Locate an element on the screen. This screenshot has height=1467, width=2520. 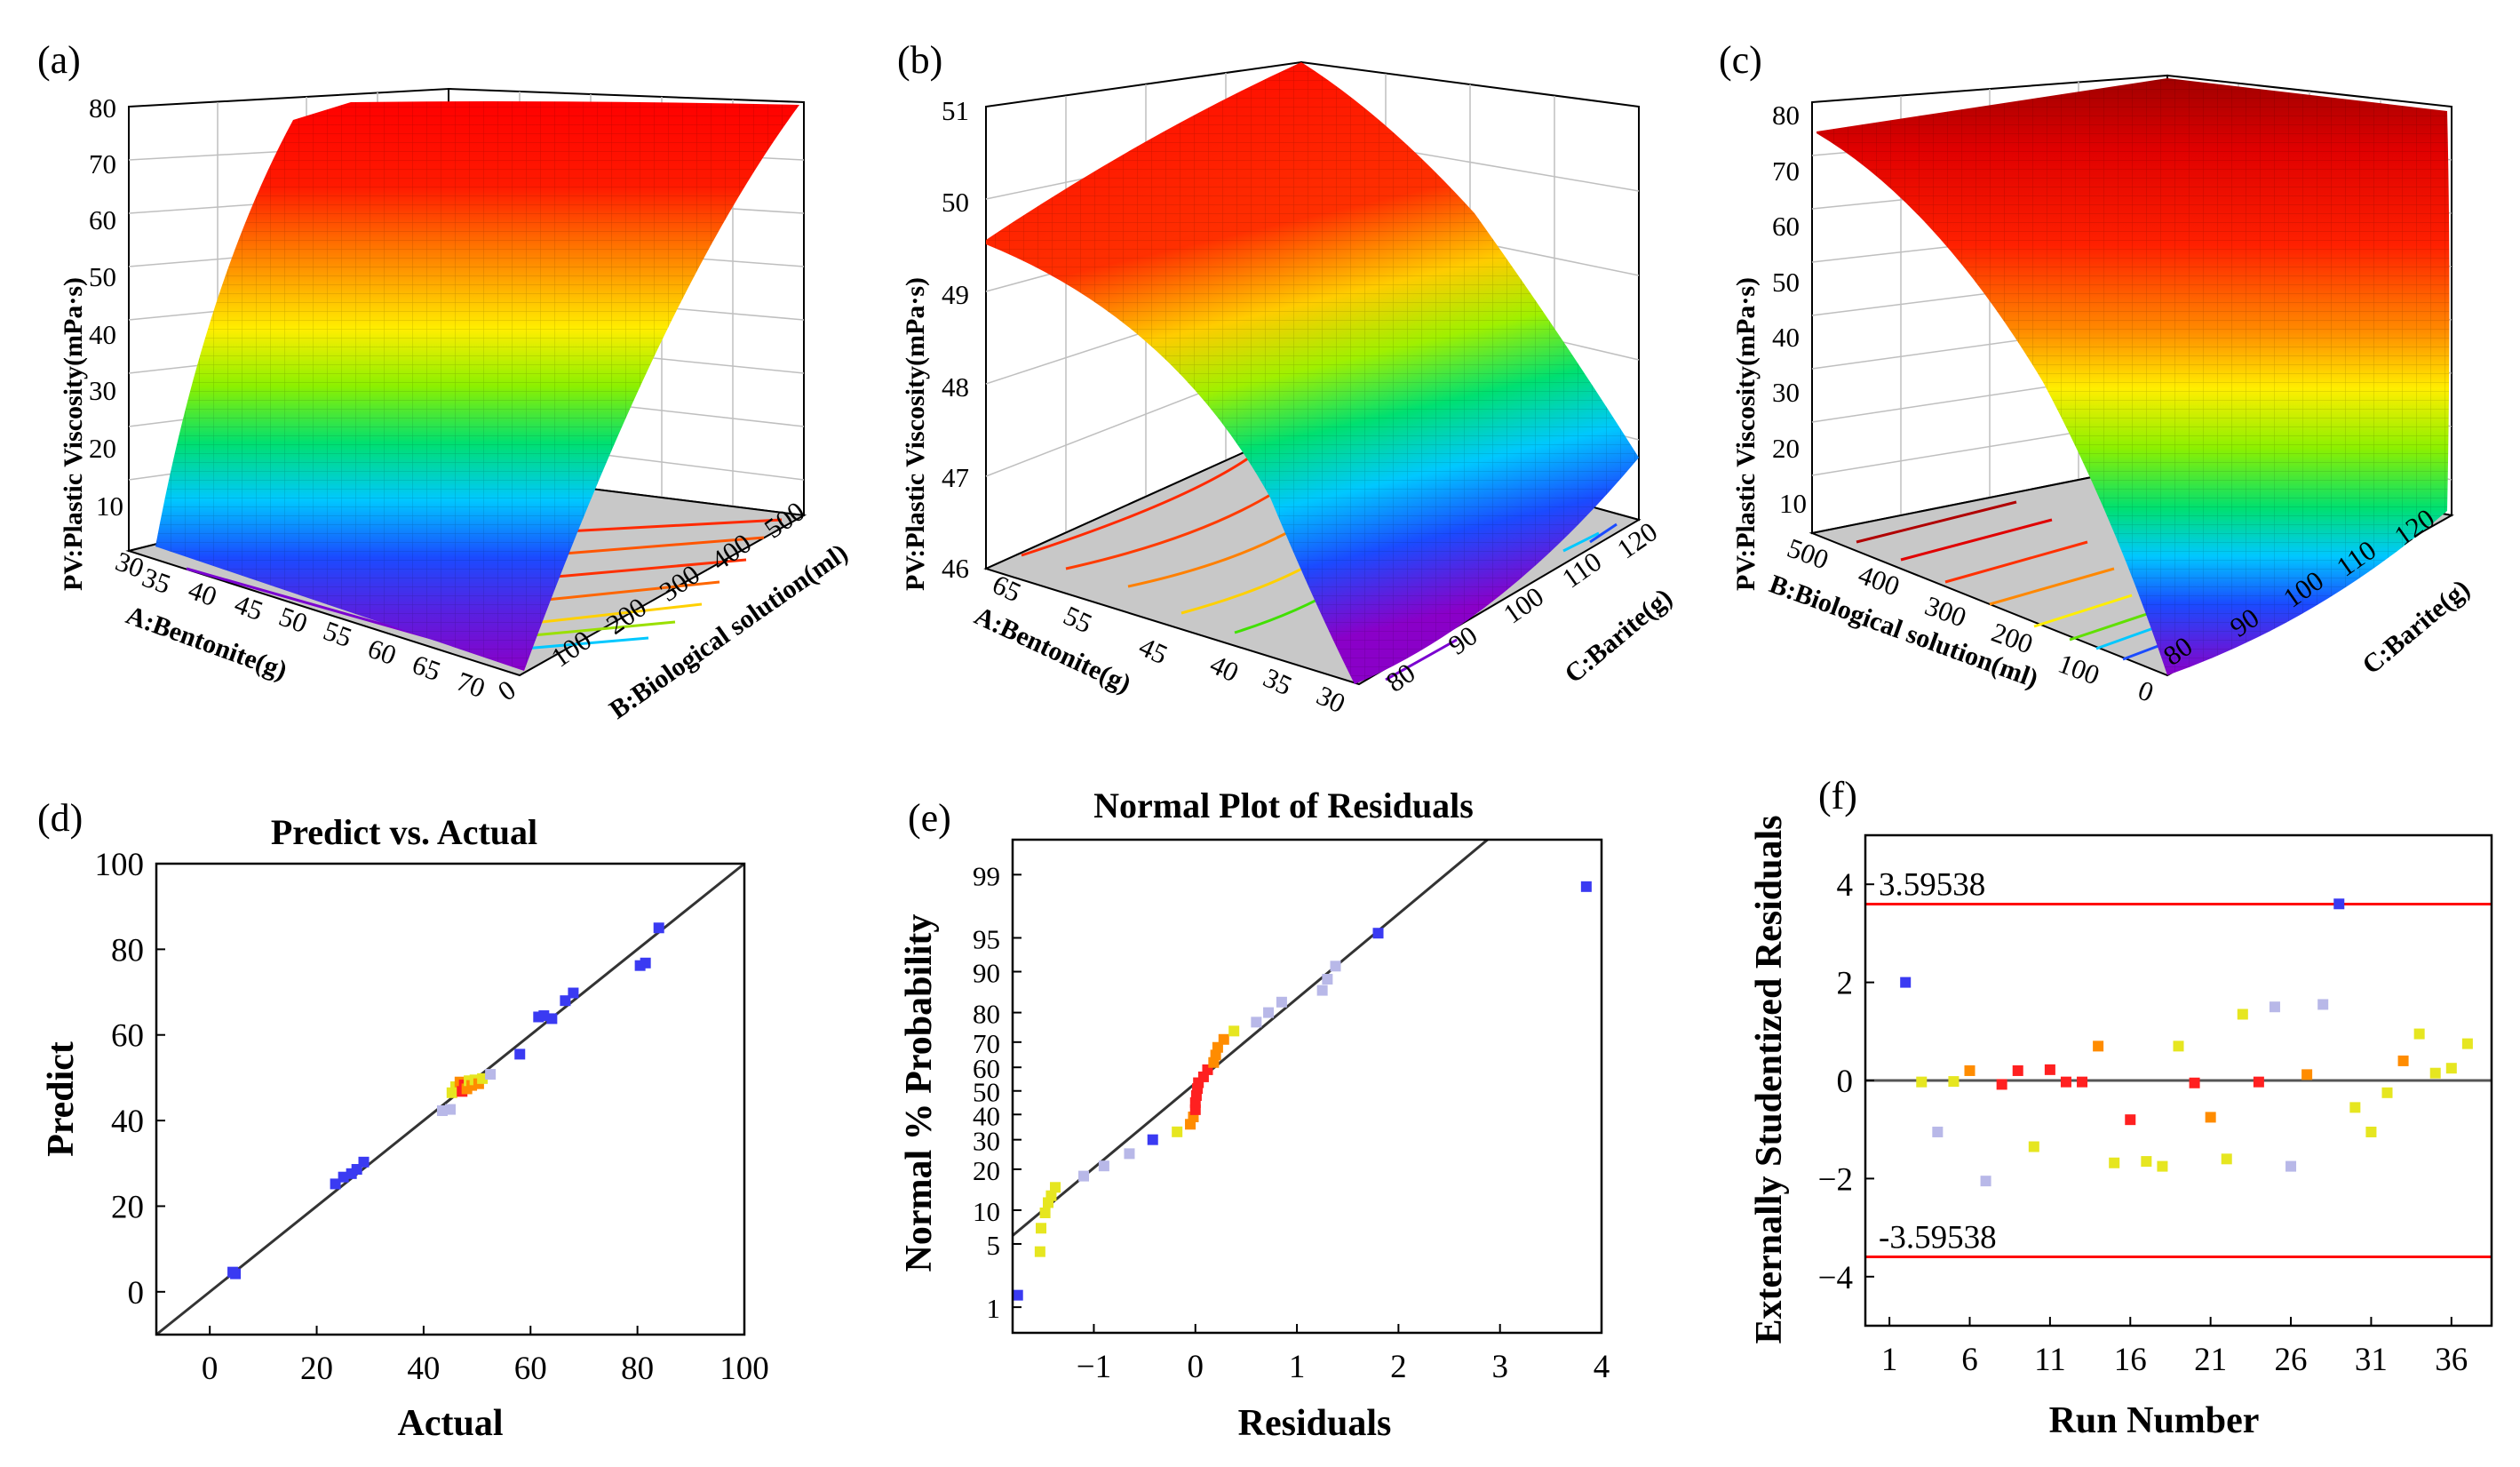
d-x-ticks: 0 20 40 60 80 100 is located at coordinates (485, 1356).